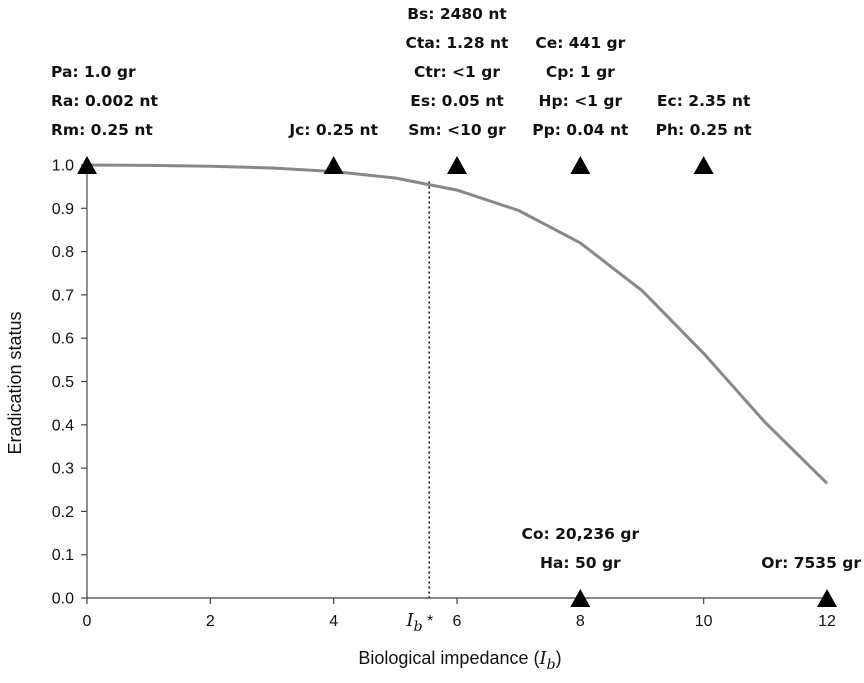 The width and height of the screenshot is (864, 683). What do you see at coordinates (580, 563) in the screenshot?
I see `annotation-label: Ha: 50 gr` at bounding box center [580, 563].